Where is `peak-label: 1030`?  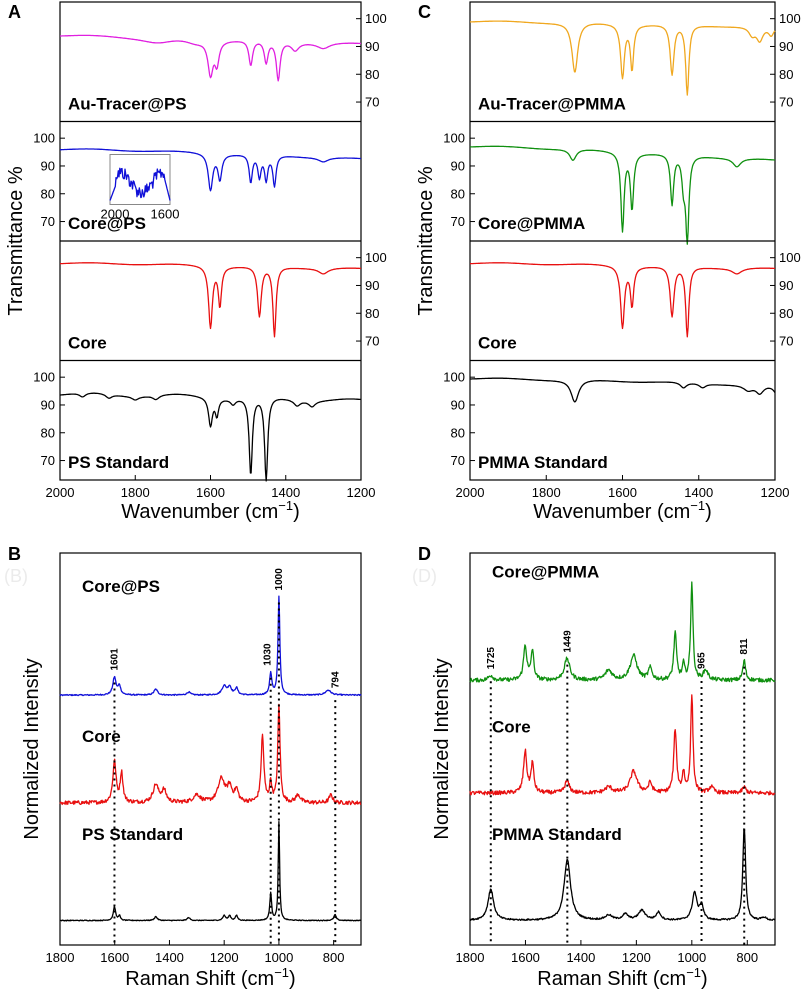 peak-label: 1030 is located at coordinates (267, 654).